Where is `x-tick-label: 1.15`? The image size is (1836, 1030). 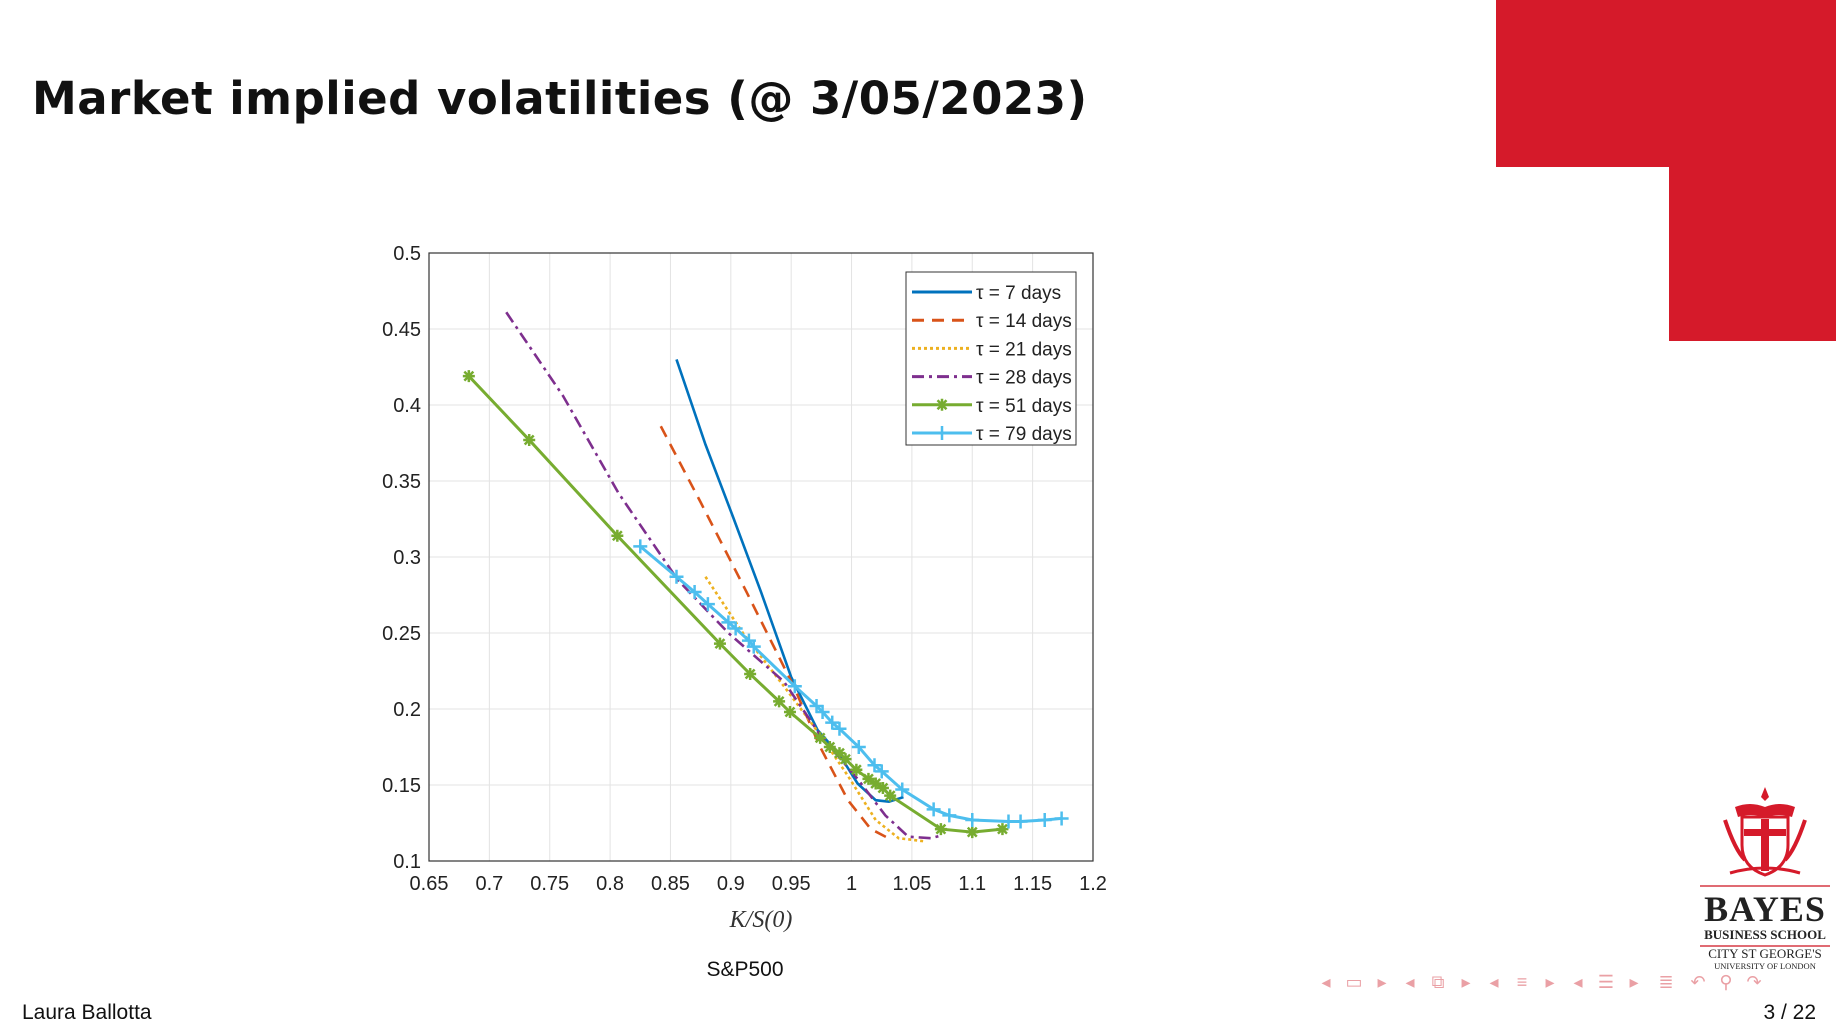
x-tick-label: 1.15 is located at coordinates (1032, 884).